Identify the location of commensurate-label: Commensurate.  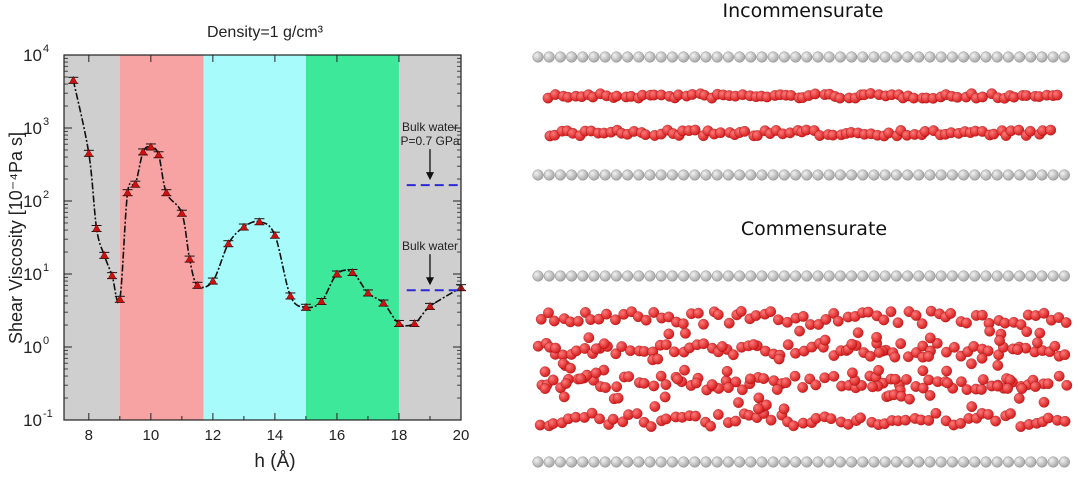
(814, 229).